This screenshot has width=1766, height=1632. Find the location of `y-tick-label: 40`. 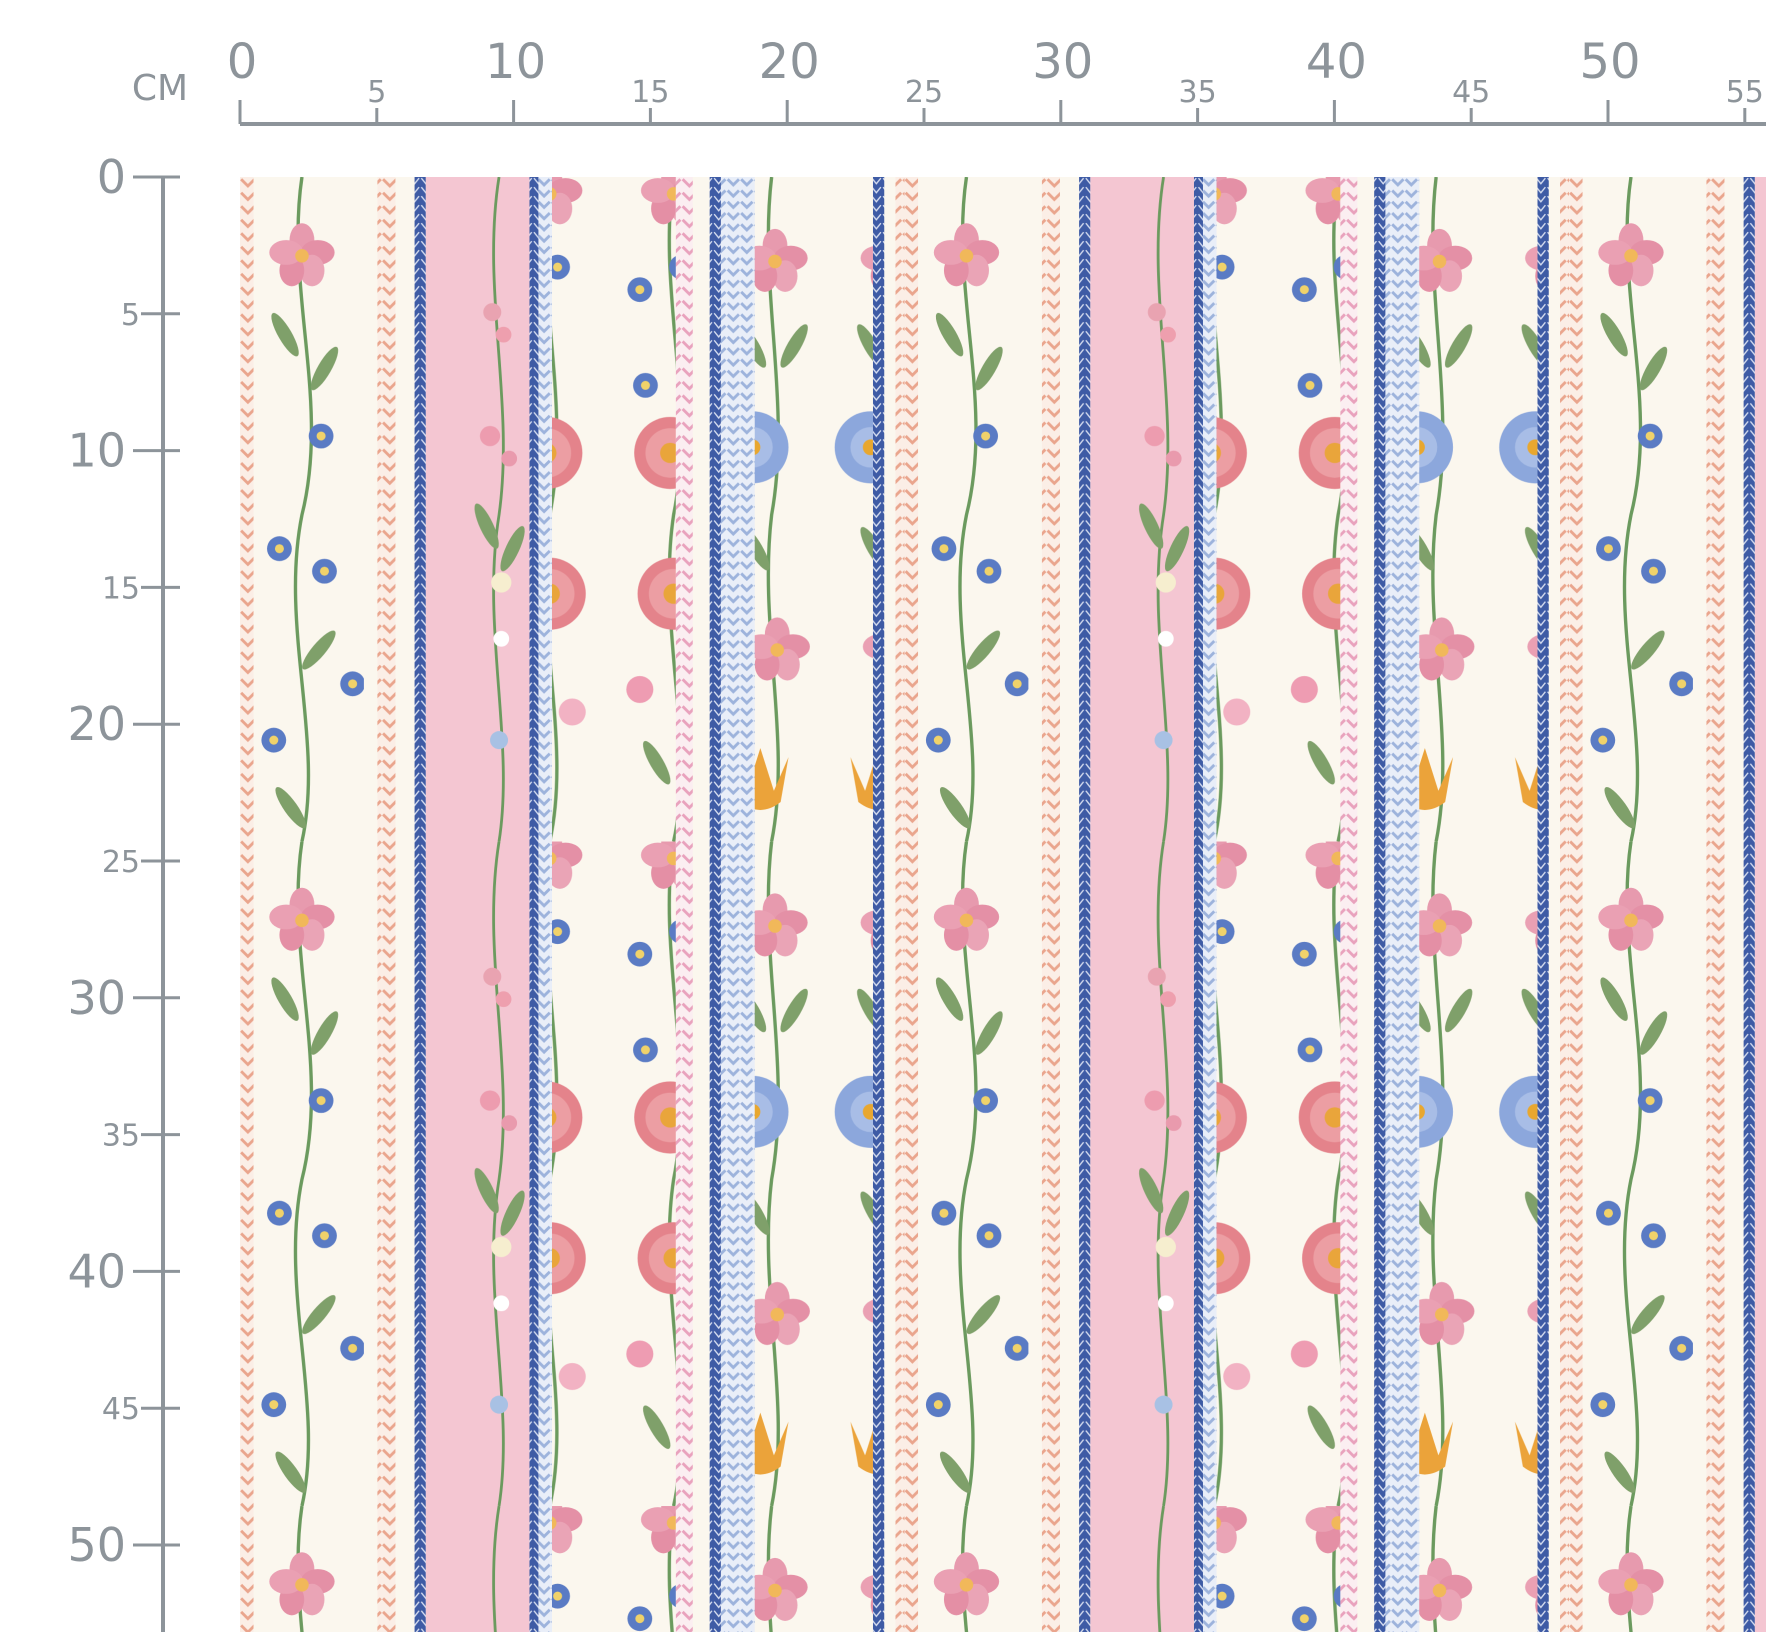

y-tick-label: 40 is located at coordinates (96, 1271).